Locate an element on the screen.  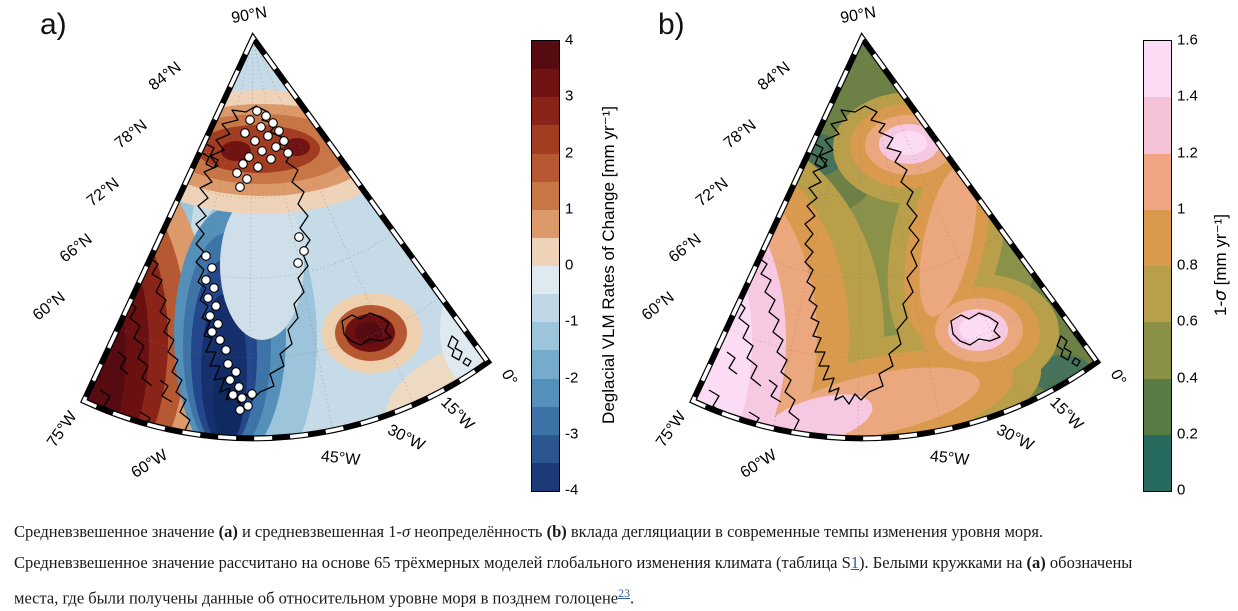
reference-23-link: 23 is located at coordinates (624, 593).